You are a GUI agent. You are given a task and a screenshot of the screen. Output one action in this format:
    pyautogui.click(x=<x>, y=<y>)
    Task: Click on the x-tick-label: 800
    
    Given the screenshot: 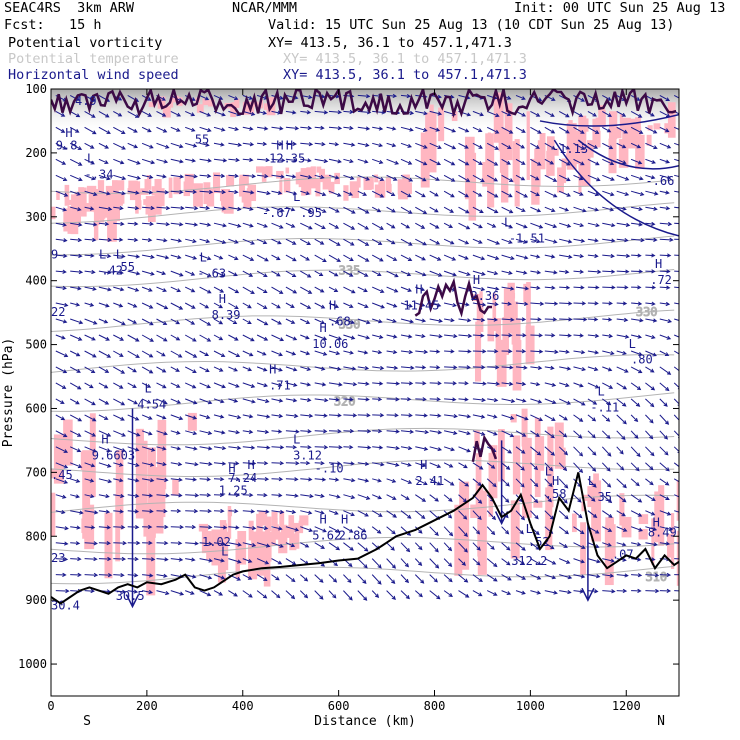 What is the action you would take?
    pyautogui.click(x=435, y=706)
    